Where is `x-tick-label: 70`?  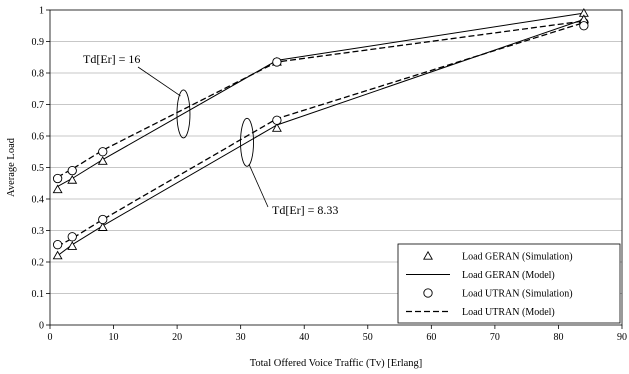 x-tick-label: 70 is located at coordinates (495, 337).